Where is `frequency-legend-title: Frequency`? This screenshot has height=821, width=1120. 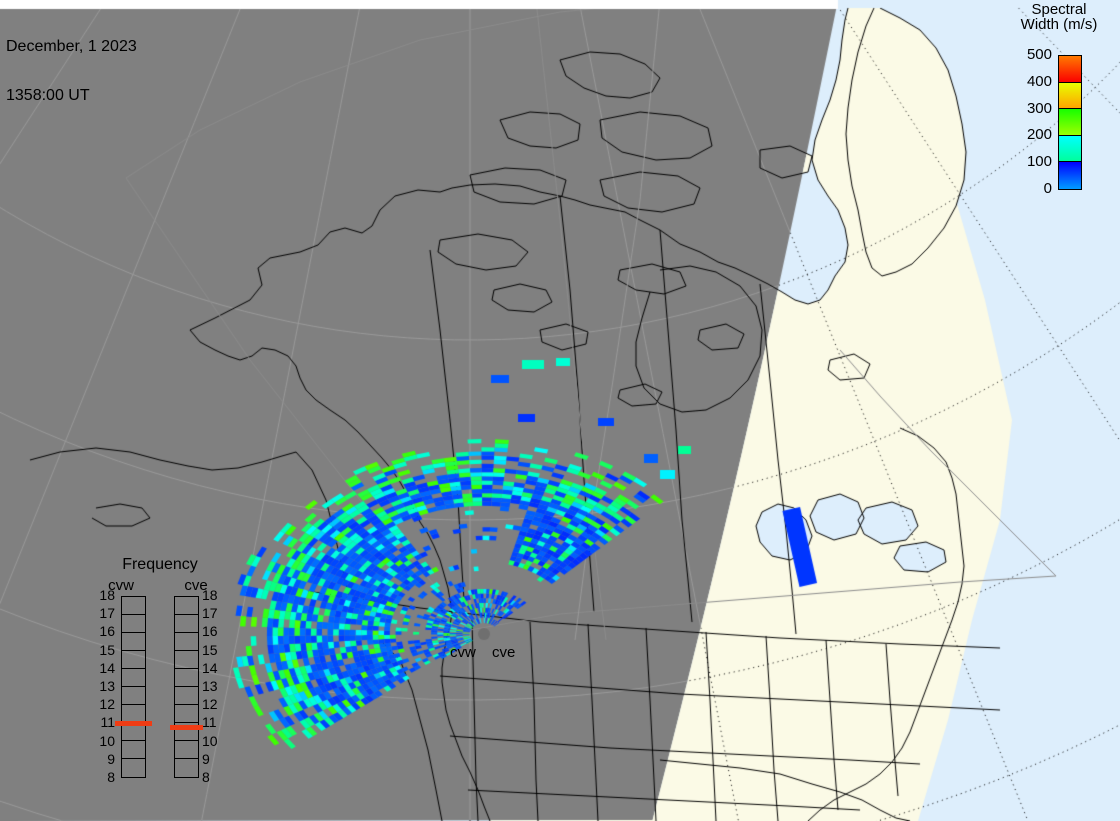 frequency-legend-title: Frequency is located at coordinates (160, 564).